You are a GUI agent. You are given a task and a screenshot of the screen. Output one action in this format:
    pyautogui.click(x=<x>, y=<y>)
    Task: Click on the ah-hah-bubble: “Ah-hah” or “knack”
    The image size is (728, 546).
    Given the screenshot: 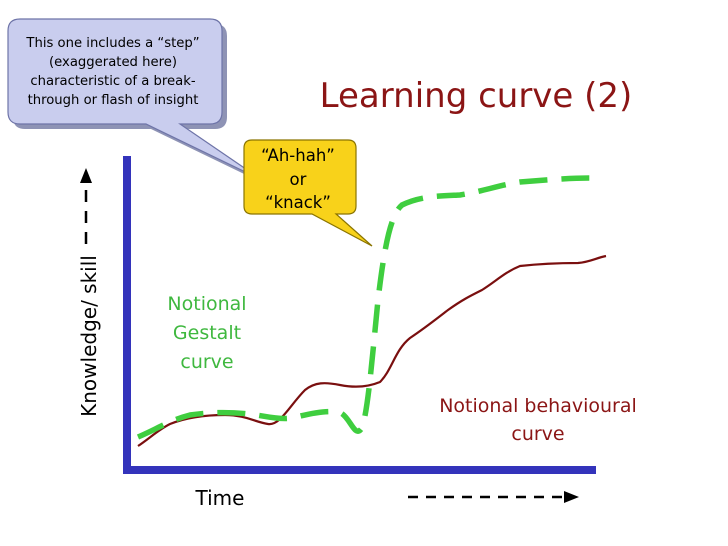 What is the action you would take?
    pyautogui.click(x=308, y=193)
    